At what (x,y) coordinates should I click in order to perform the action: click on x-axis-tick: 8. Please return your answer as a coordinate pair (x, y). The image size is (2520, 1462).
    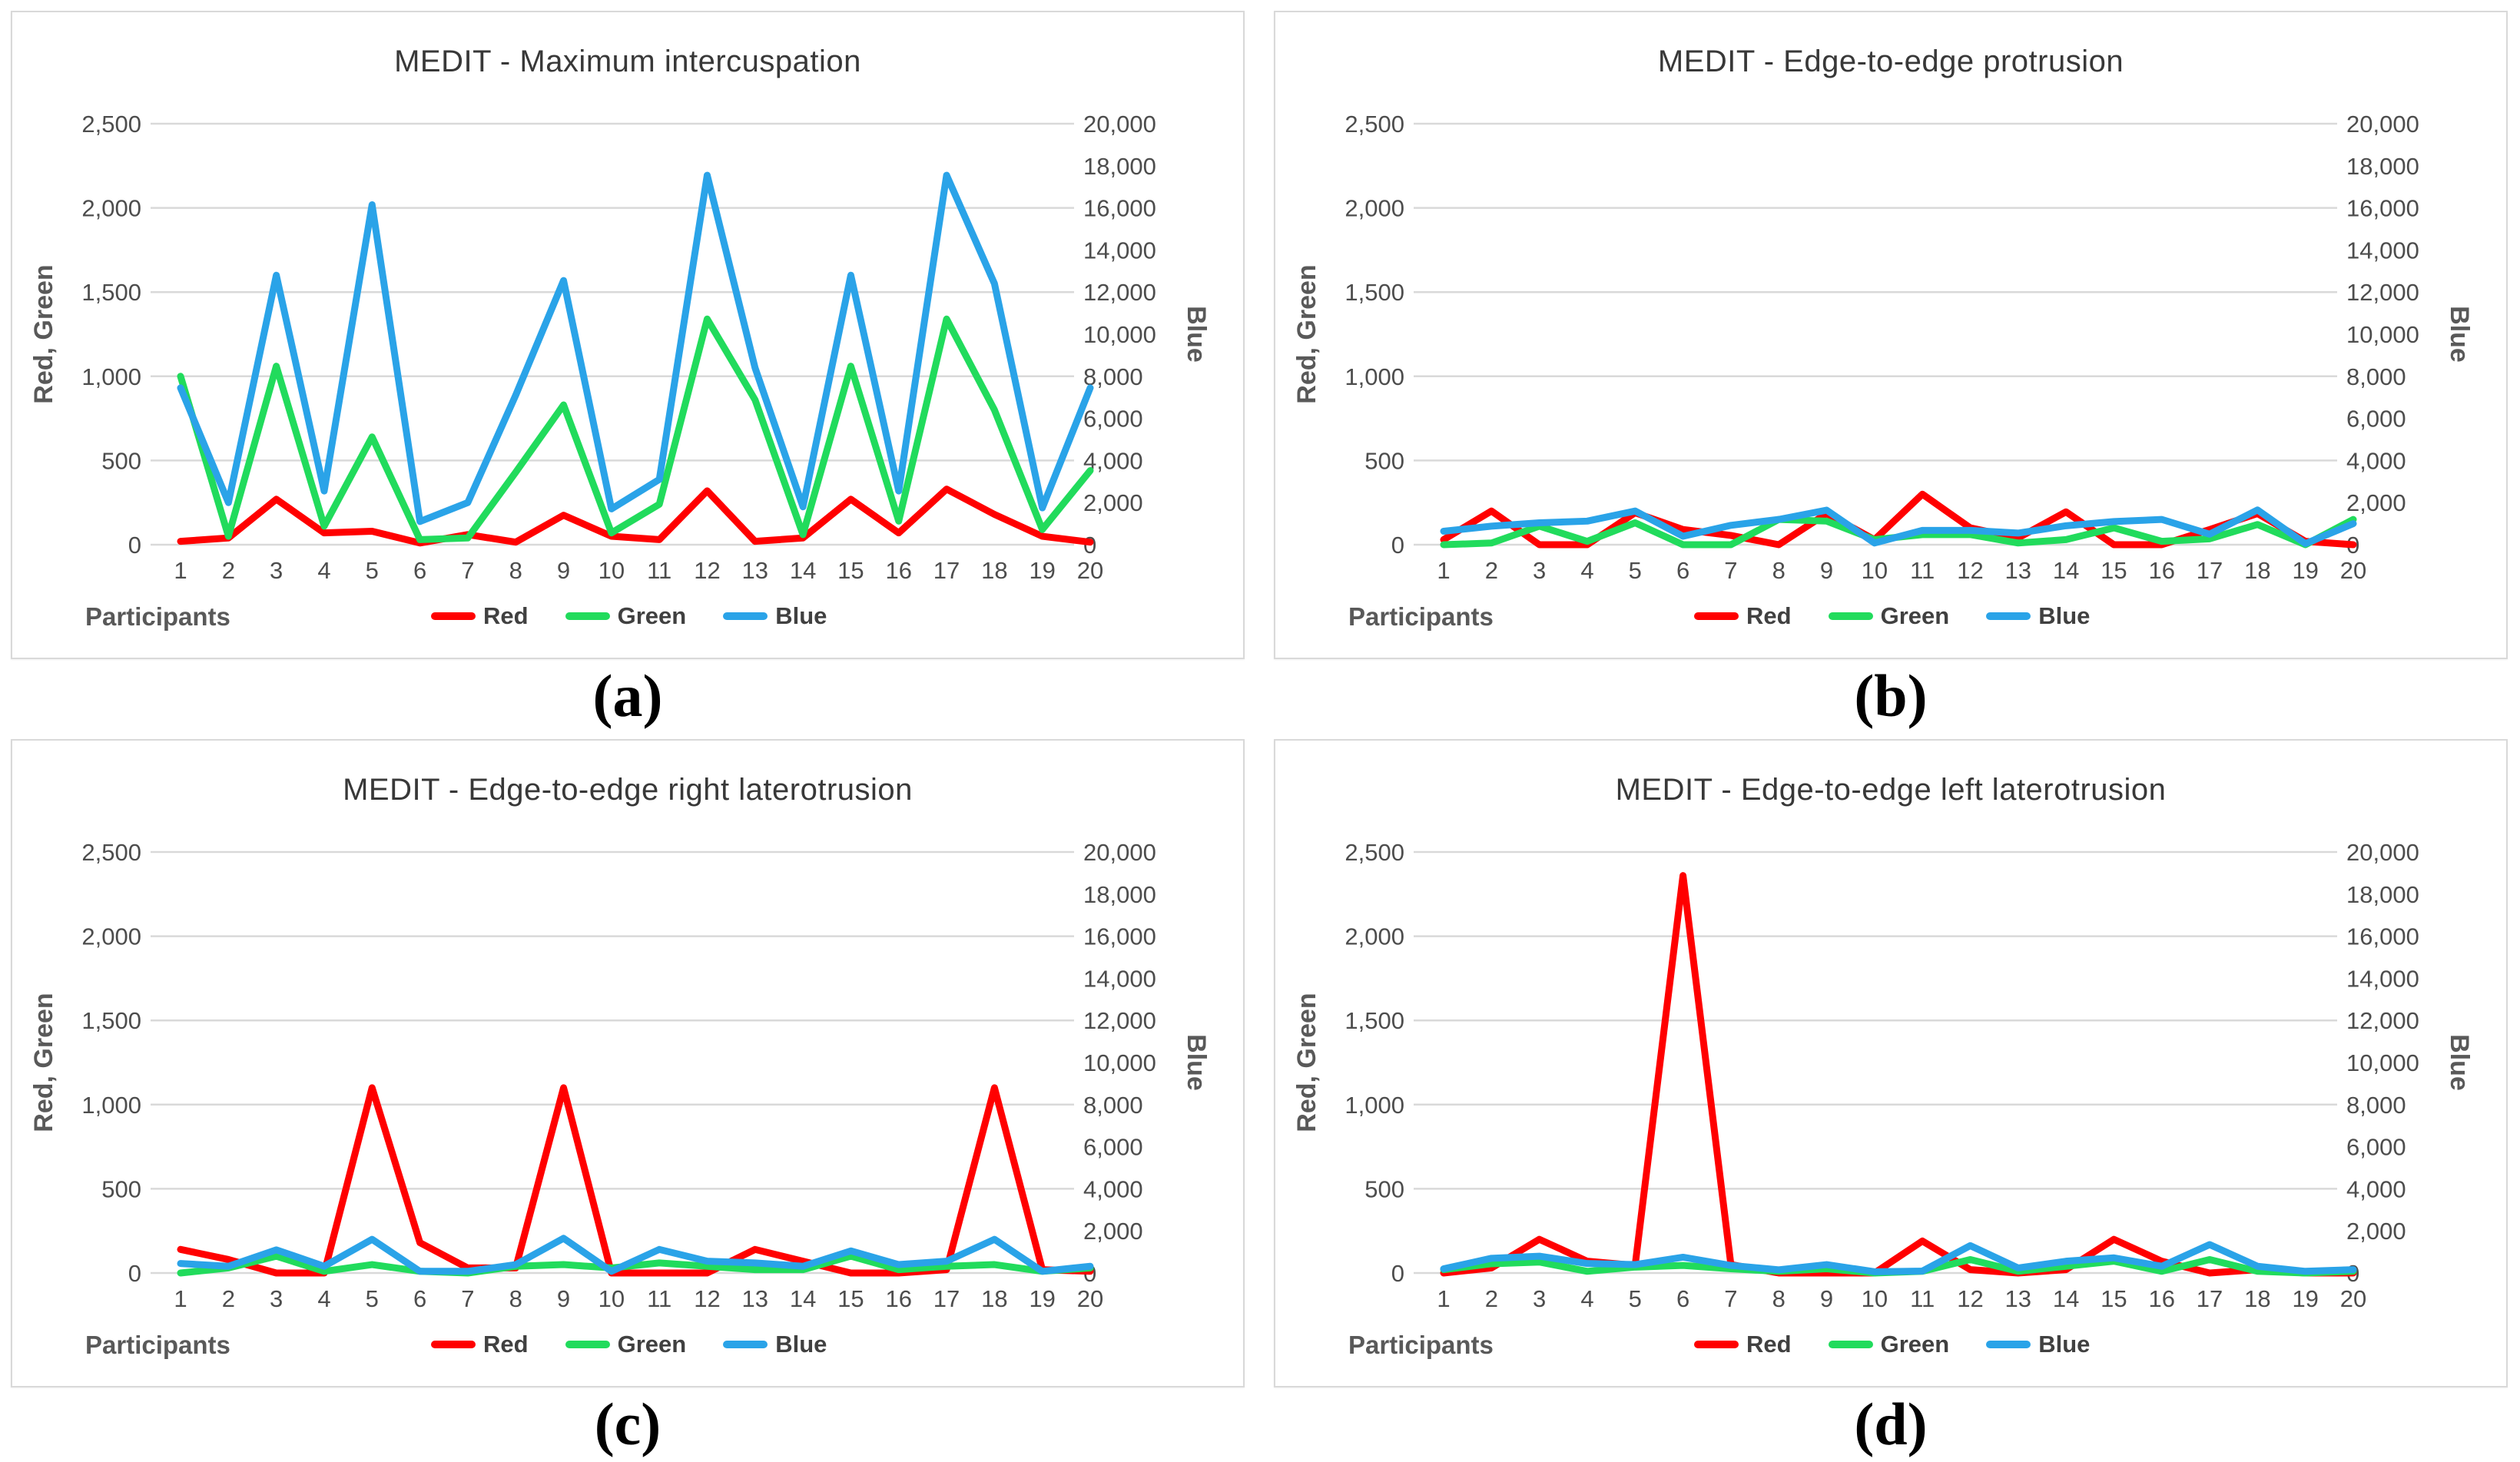
    Looking at the image, I should click on (515, 570).